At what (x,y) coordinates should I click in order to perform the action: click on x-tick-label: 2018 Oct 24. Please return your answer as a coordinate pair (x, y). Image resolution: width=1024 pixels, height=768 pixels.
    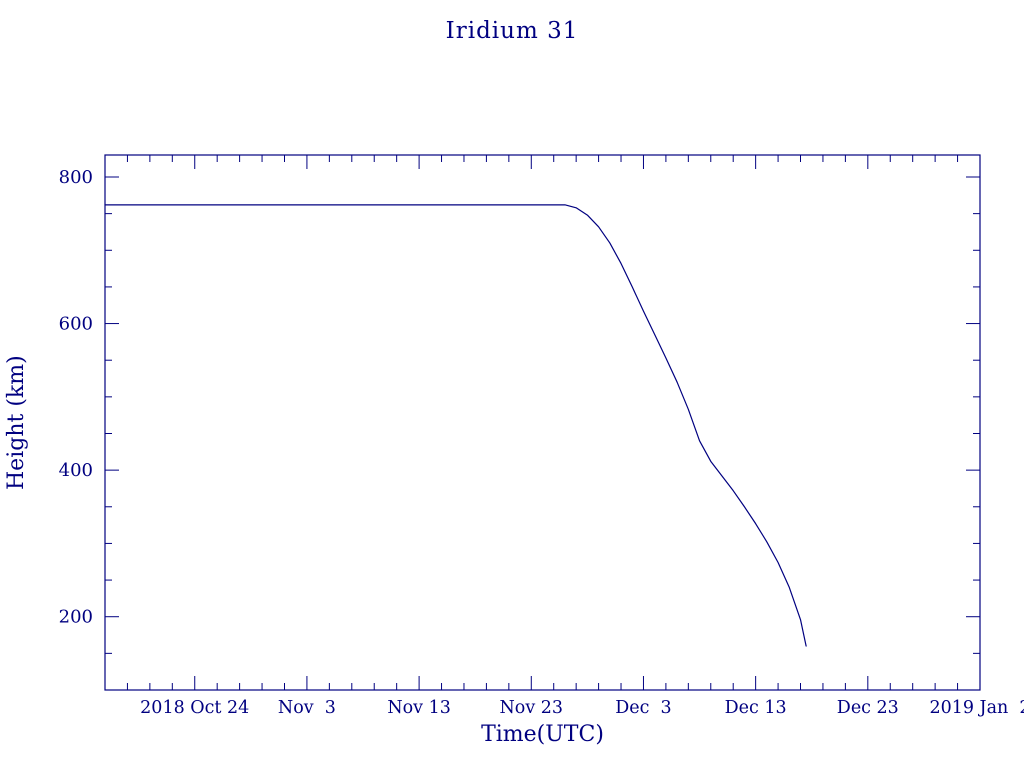
    Looking at the image, I should click on (194, 708).